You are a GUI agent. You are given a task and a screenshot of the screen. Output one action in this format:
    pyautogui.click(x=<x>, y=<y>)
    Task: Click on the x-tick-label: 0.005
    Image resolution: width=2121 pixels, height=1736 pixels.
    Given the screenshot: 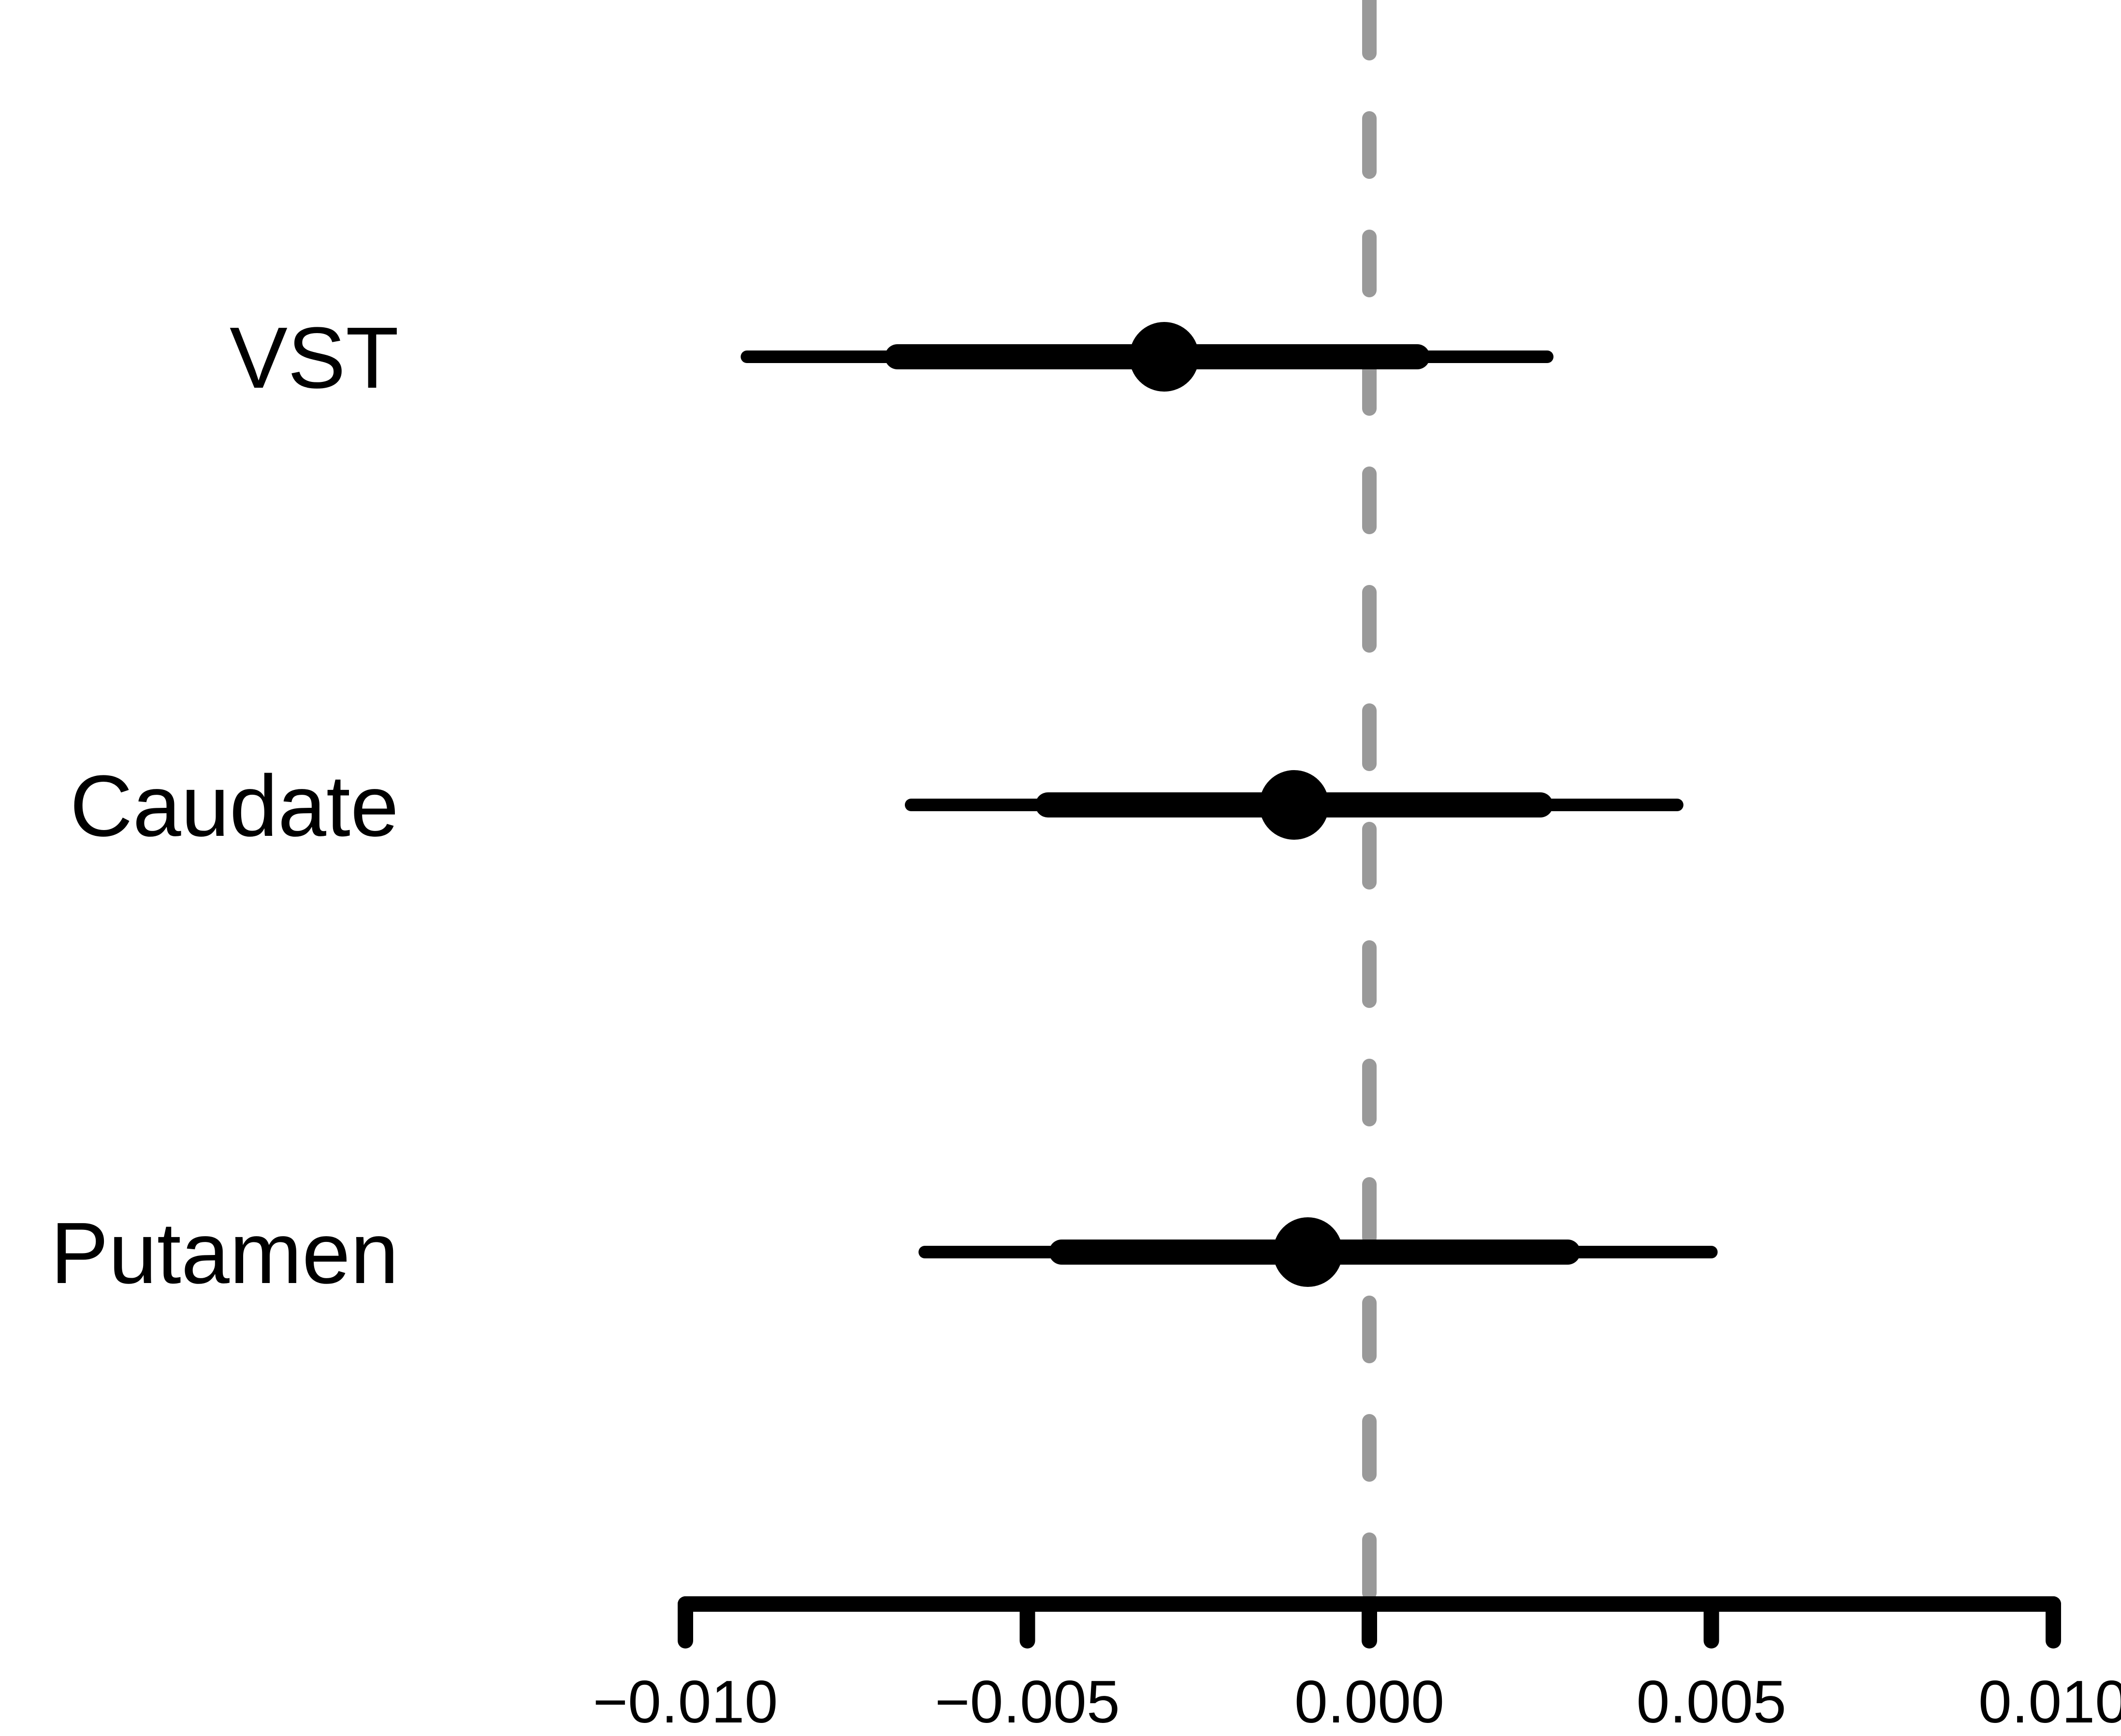 What is the action you would take?
    pyautogui.click(x=1711, y=1702)
    